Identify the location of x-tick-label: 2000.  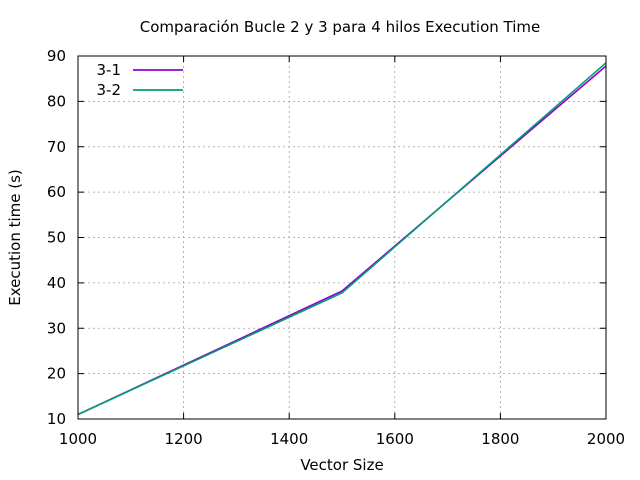
(606, 439).